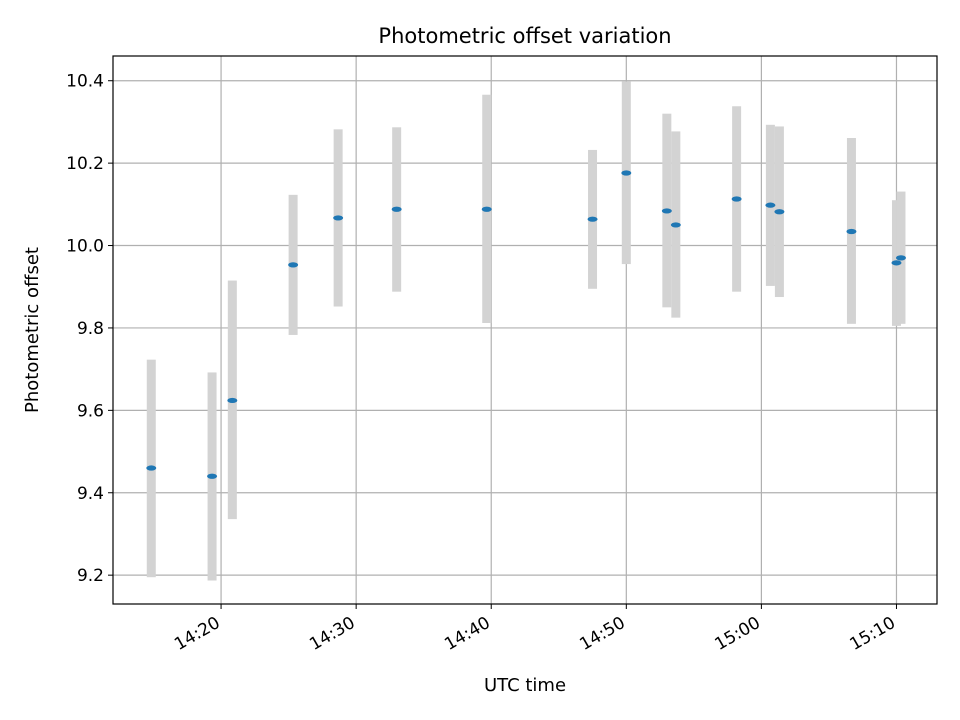 The image size is (960, 720). I want to click on y-tick-label: 9.6, so click(90, 411).